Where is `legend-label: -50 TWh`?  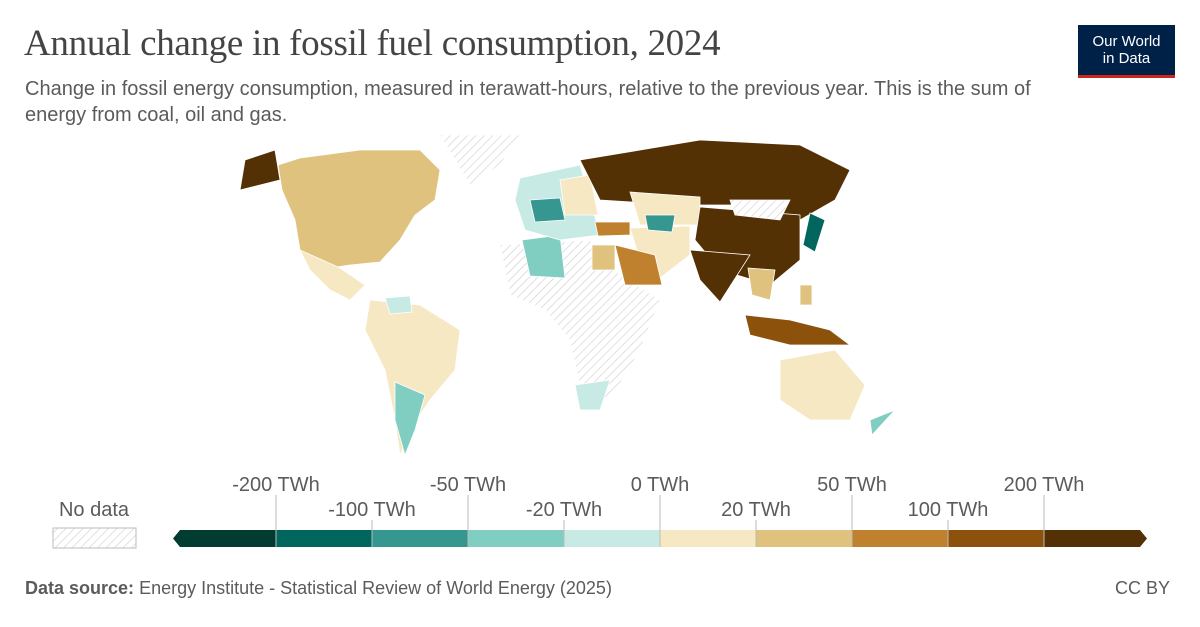 legend-label: -50 TWh is located at coordinates (468, 485).